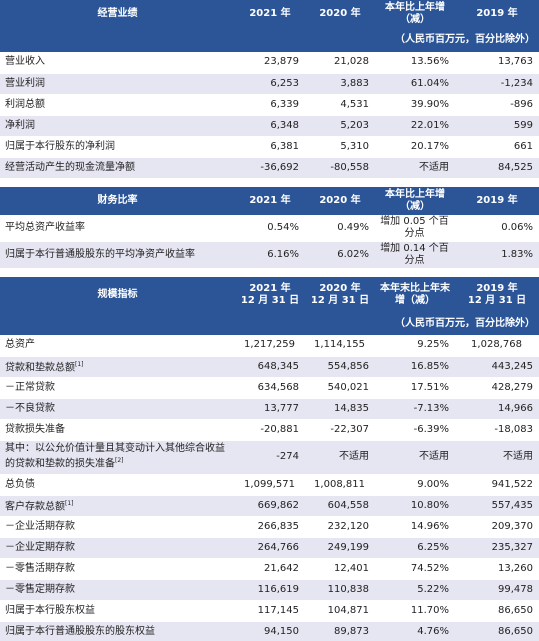 This screenshot has width=539, height=641. I want to click on row-label: 归属于本行股东权益, so click(117, 611).